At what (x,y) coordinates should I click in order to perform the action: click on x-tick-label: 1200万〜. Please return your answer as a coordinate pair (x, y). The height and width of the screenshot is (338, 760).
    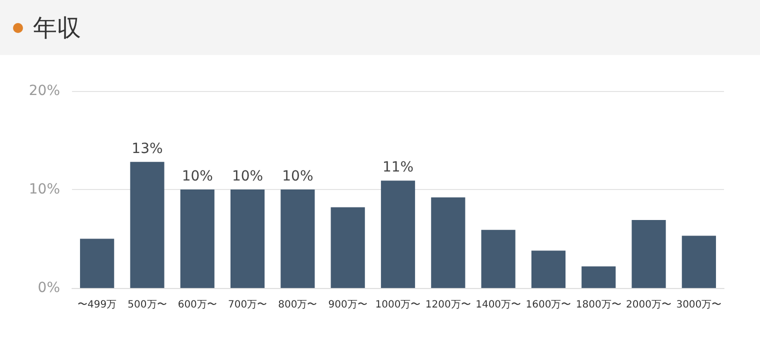
    Looking at the image, I should click on (448, 305).